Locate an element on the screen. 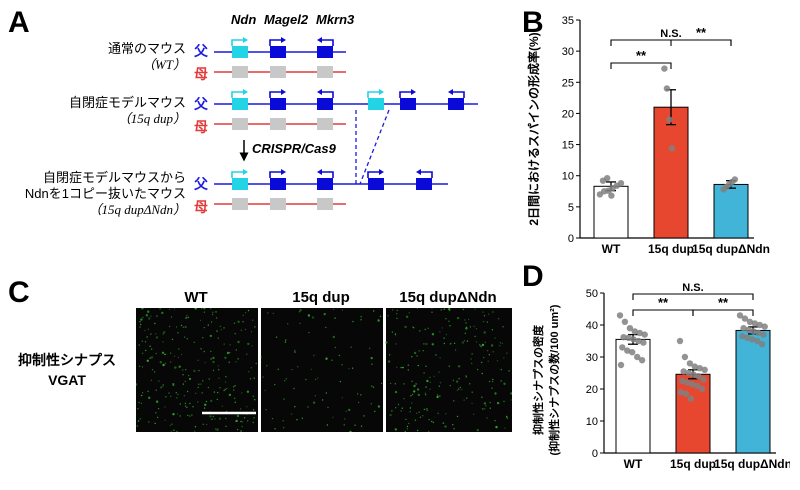 The image size is (800, 490). gene-diagram is located at coordinates (346, 123).